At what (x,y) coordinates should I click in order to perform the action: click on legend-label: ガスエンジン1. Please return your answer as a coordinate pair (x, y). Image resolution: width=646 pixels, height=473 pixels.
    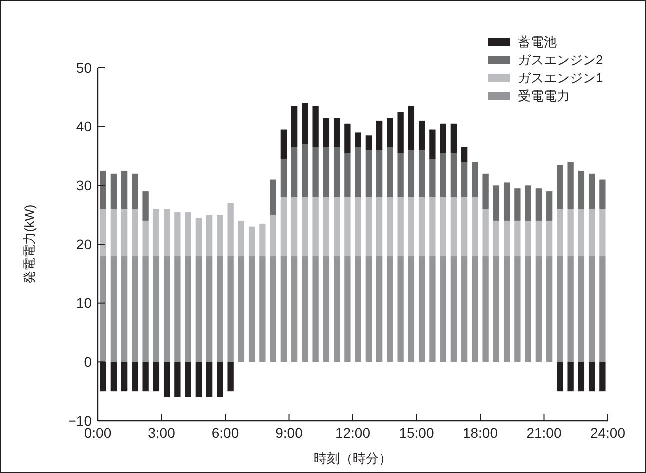
    Looking at the image, I should click on (561, 78).